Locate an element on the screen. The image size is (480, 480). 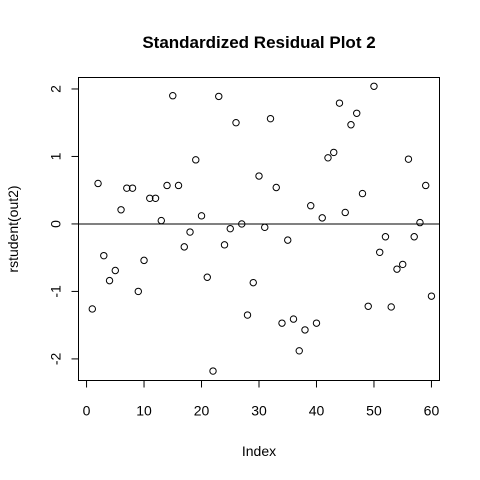
x-axis-label: Index is located at coordinates (259, 451).